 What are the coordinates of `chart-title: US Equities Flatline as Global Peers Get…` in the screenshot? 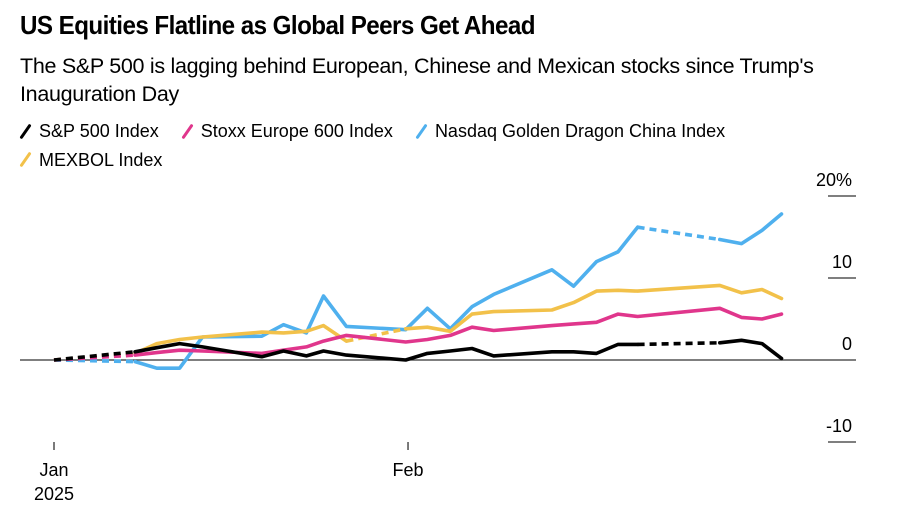 It's located at (278, 25).